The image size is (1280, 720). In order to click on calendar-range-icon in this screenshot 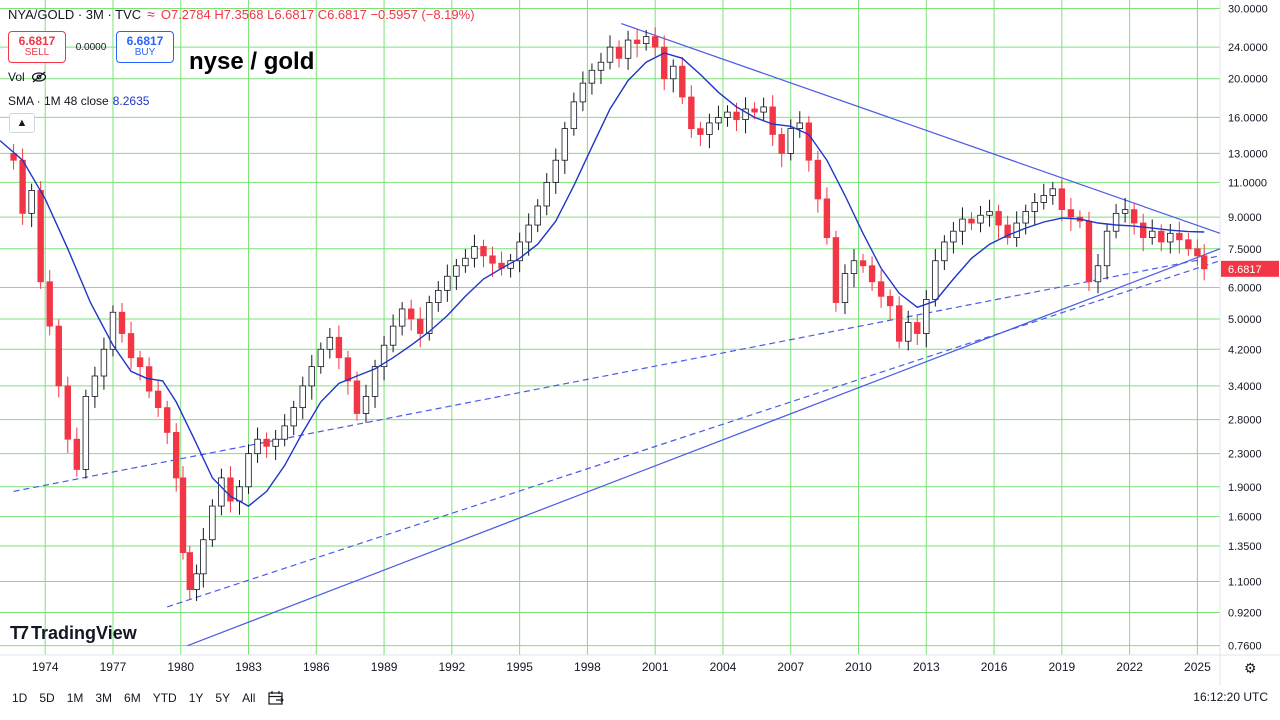, I will do `click(276, 698)`.